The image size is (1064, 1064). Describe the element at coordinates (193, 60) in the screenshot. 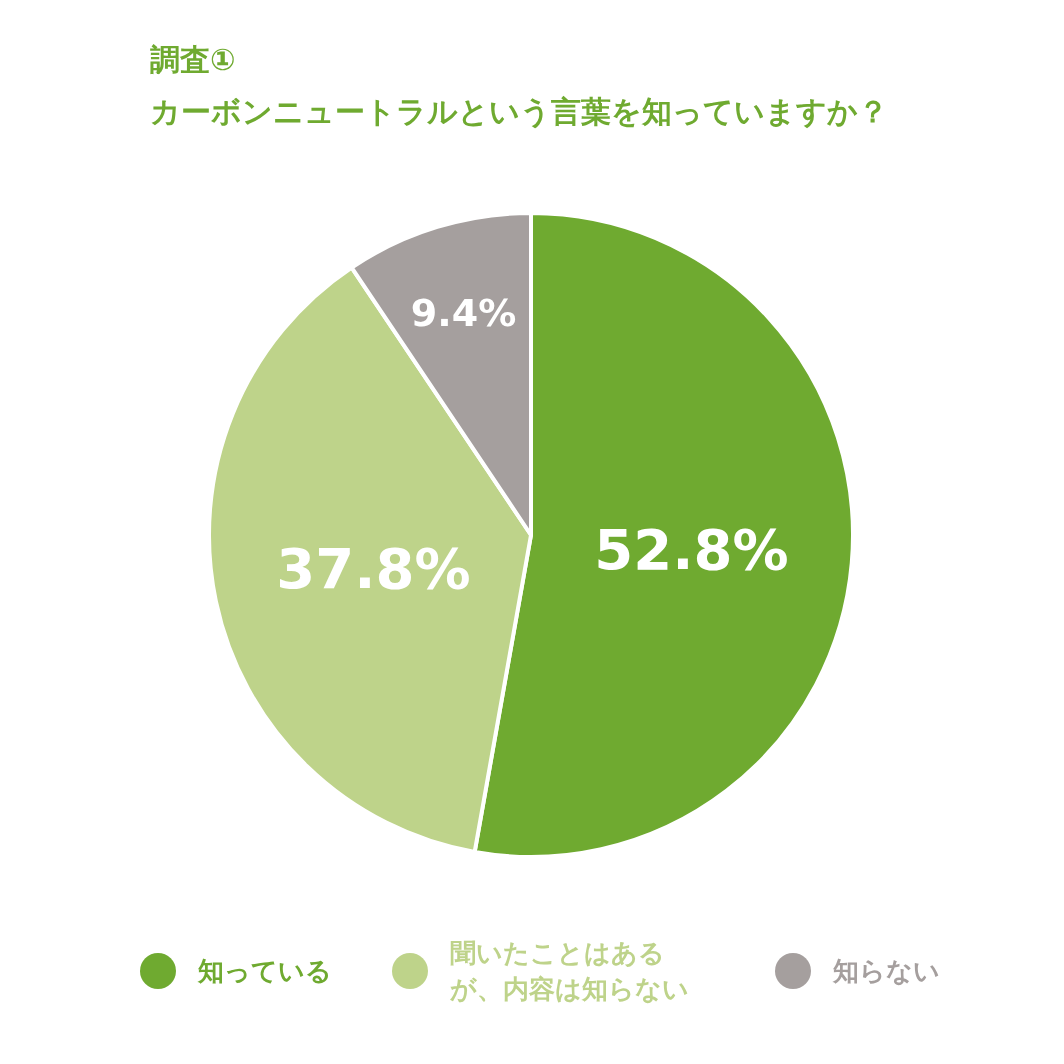

I see `chart-title: 調査①` at that location.